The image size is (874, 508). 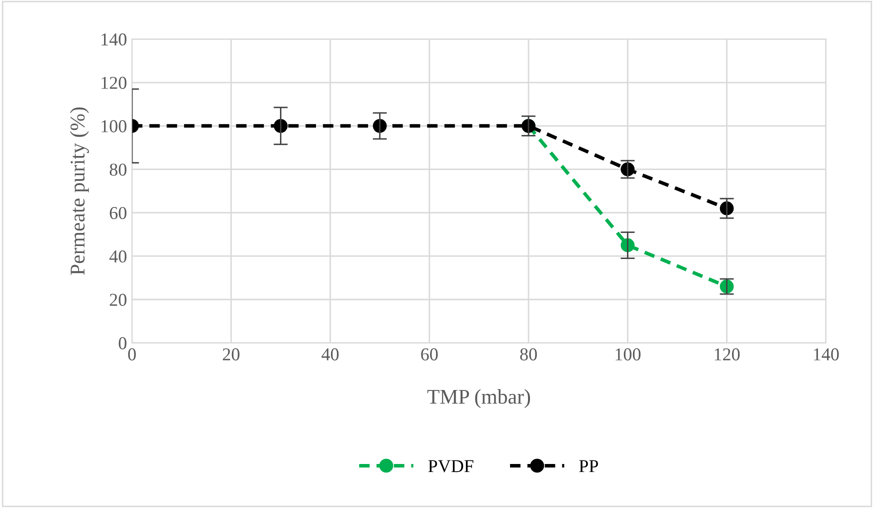 I want to click on y-tick-label: 0, so click(x=122, y=343).